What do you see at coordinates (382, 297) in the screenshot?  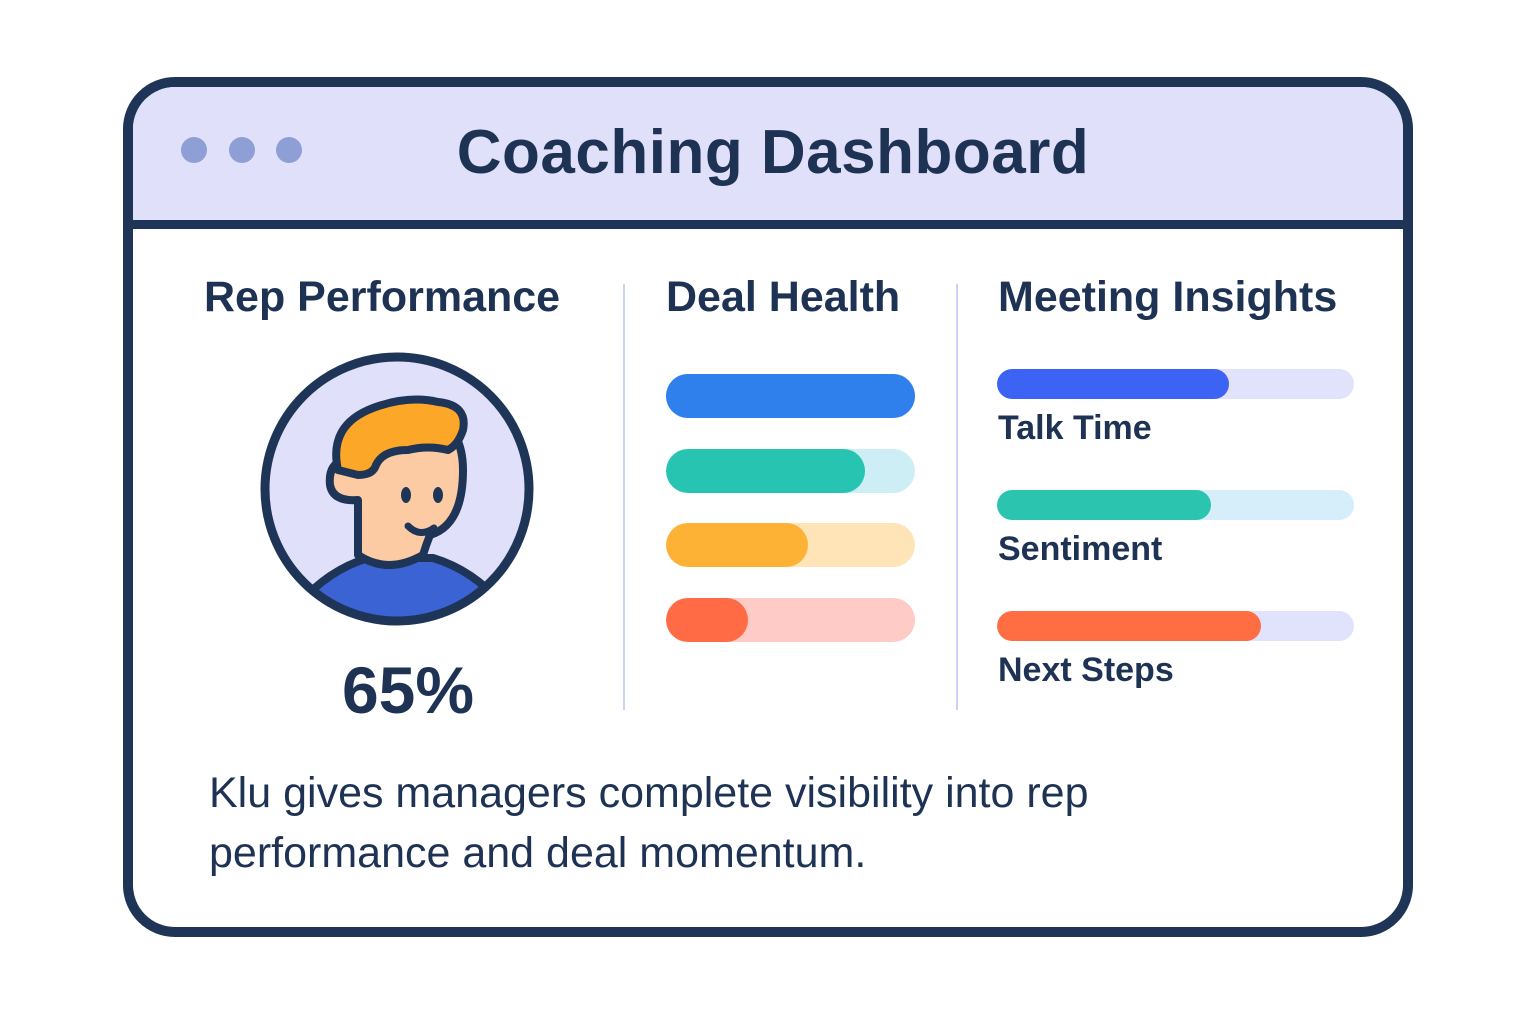 I see `rep-performance-heading: Rep Performance` at bounding box center [382, 297].